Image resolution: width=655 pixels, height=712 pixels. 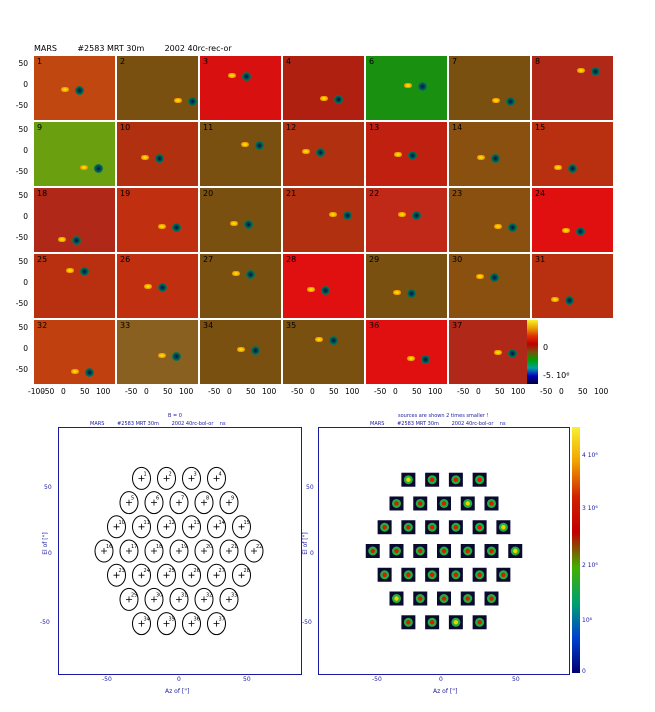 What do you see at coordinates (444, 551) in the screenshot?
I see `right-plot-frame` at bounding box center [444, 551].